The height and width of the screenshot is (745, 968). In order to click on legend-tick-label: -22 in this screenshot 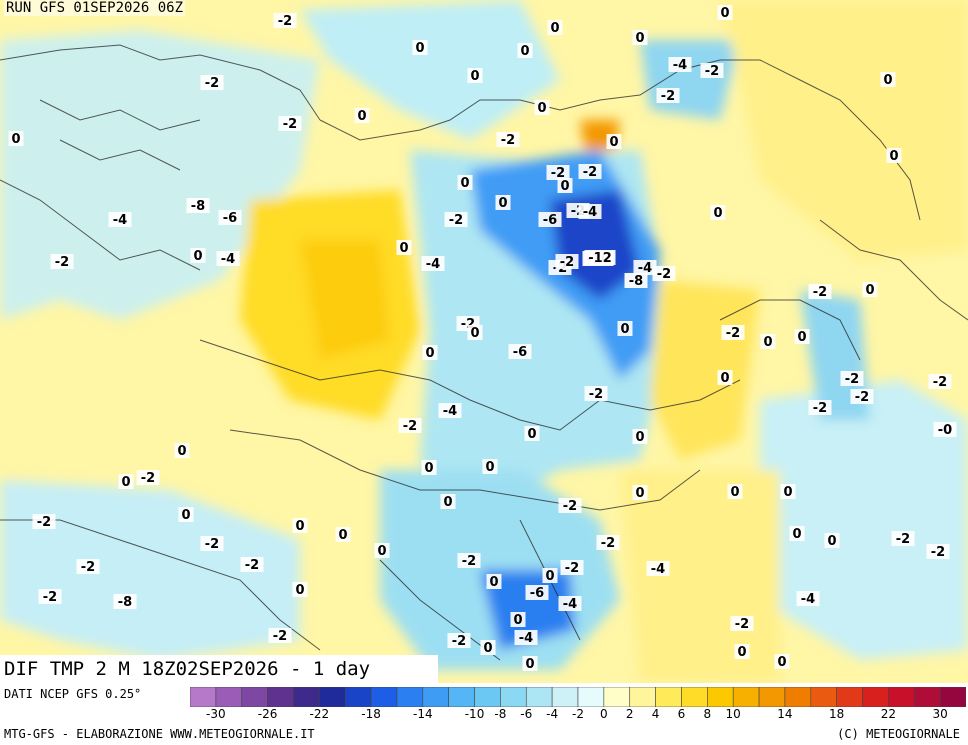, I will do `click(319, 714)`.